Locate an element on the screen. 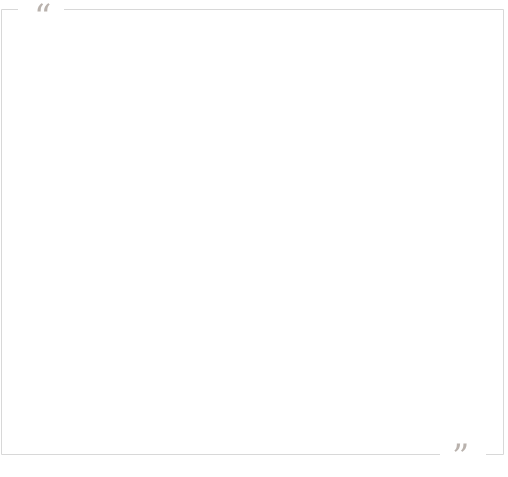 The image size is (508, 477). open-quote-icon: “ is located at coordinates (43, 17).